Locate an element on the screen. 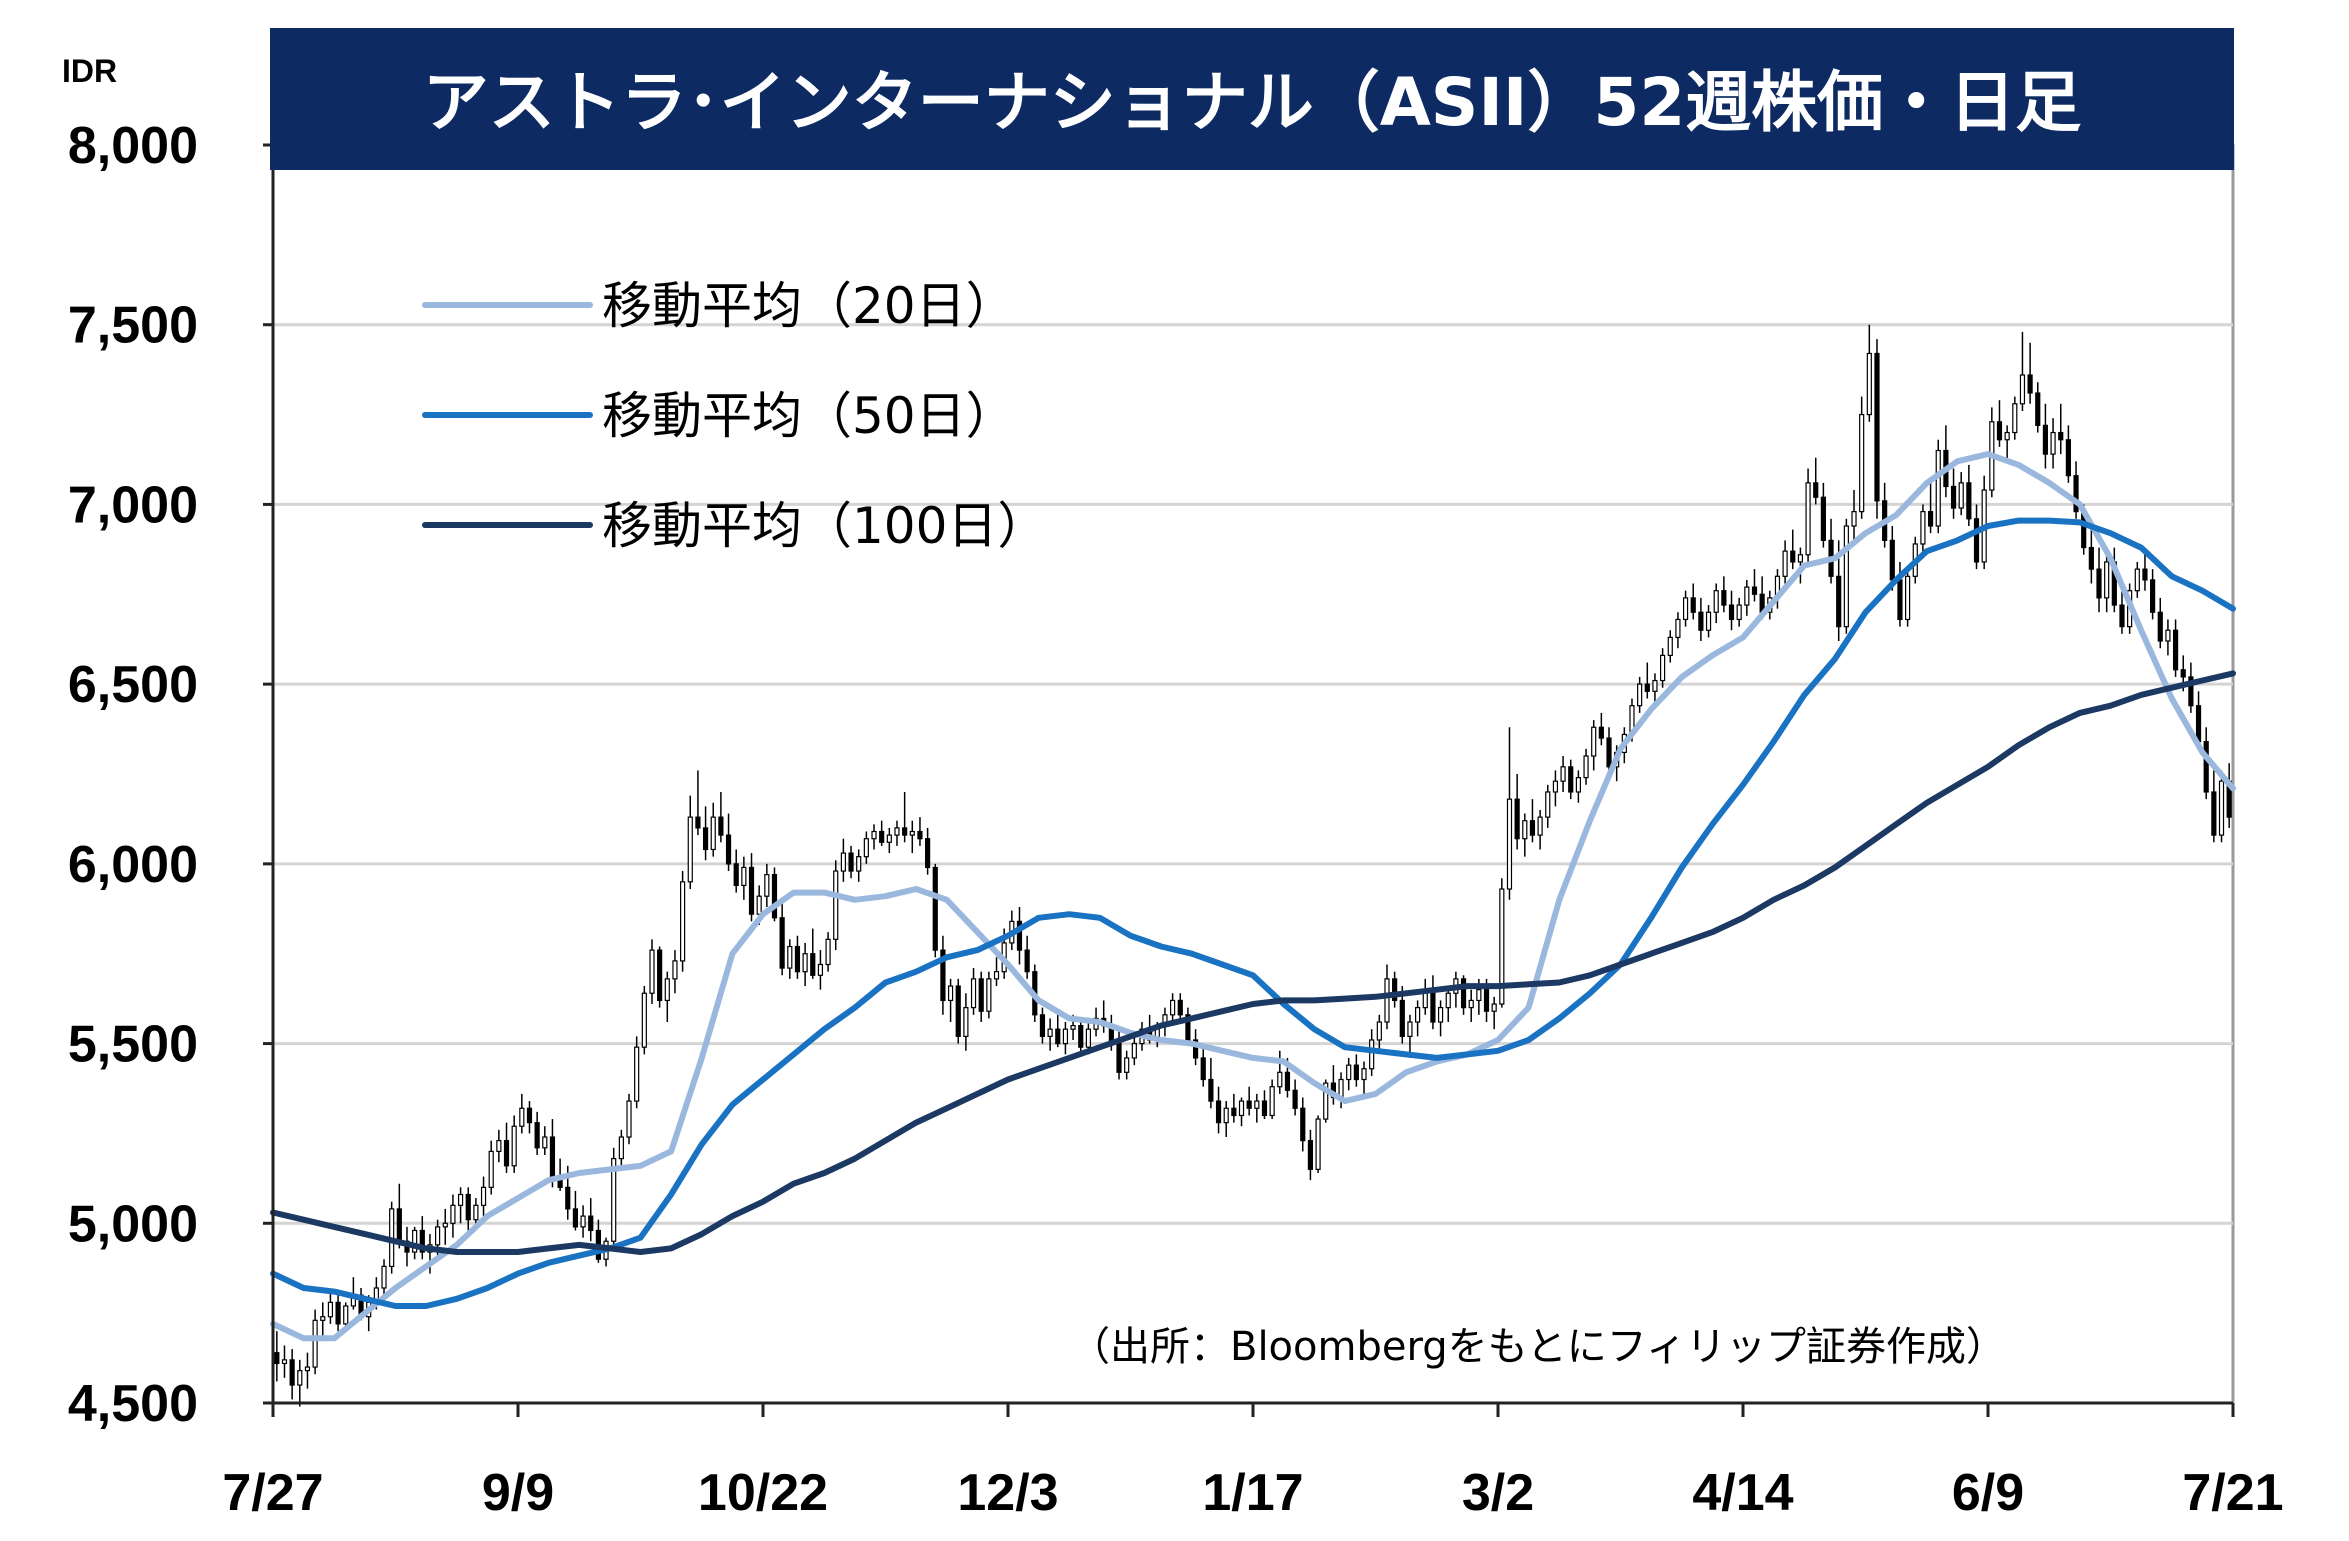 This screenshot has width=2349, height=1541. title-banner is located at coordinates (1252, 99).